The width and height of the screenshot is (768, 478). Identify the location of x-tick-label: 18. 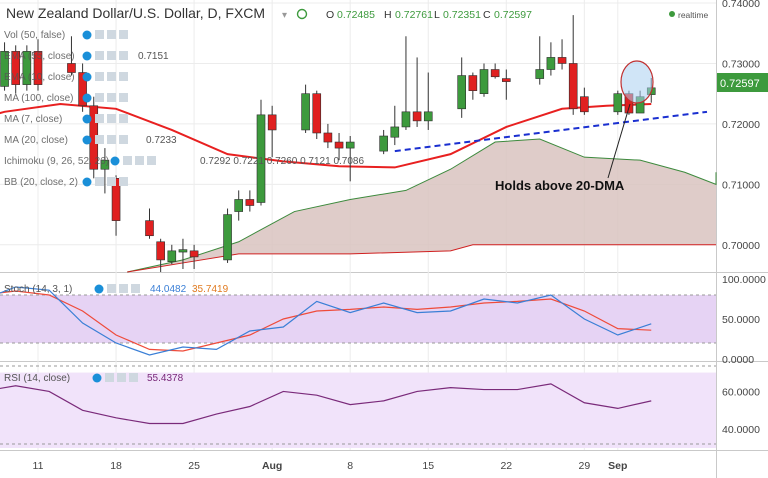
(116, 466).